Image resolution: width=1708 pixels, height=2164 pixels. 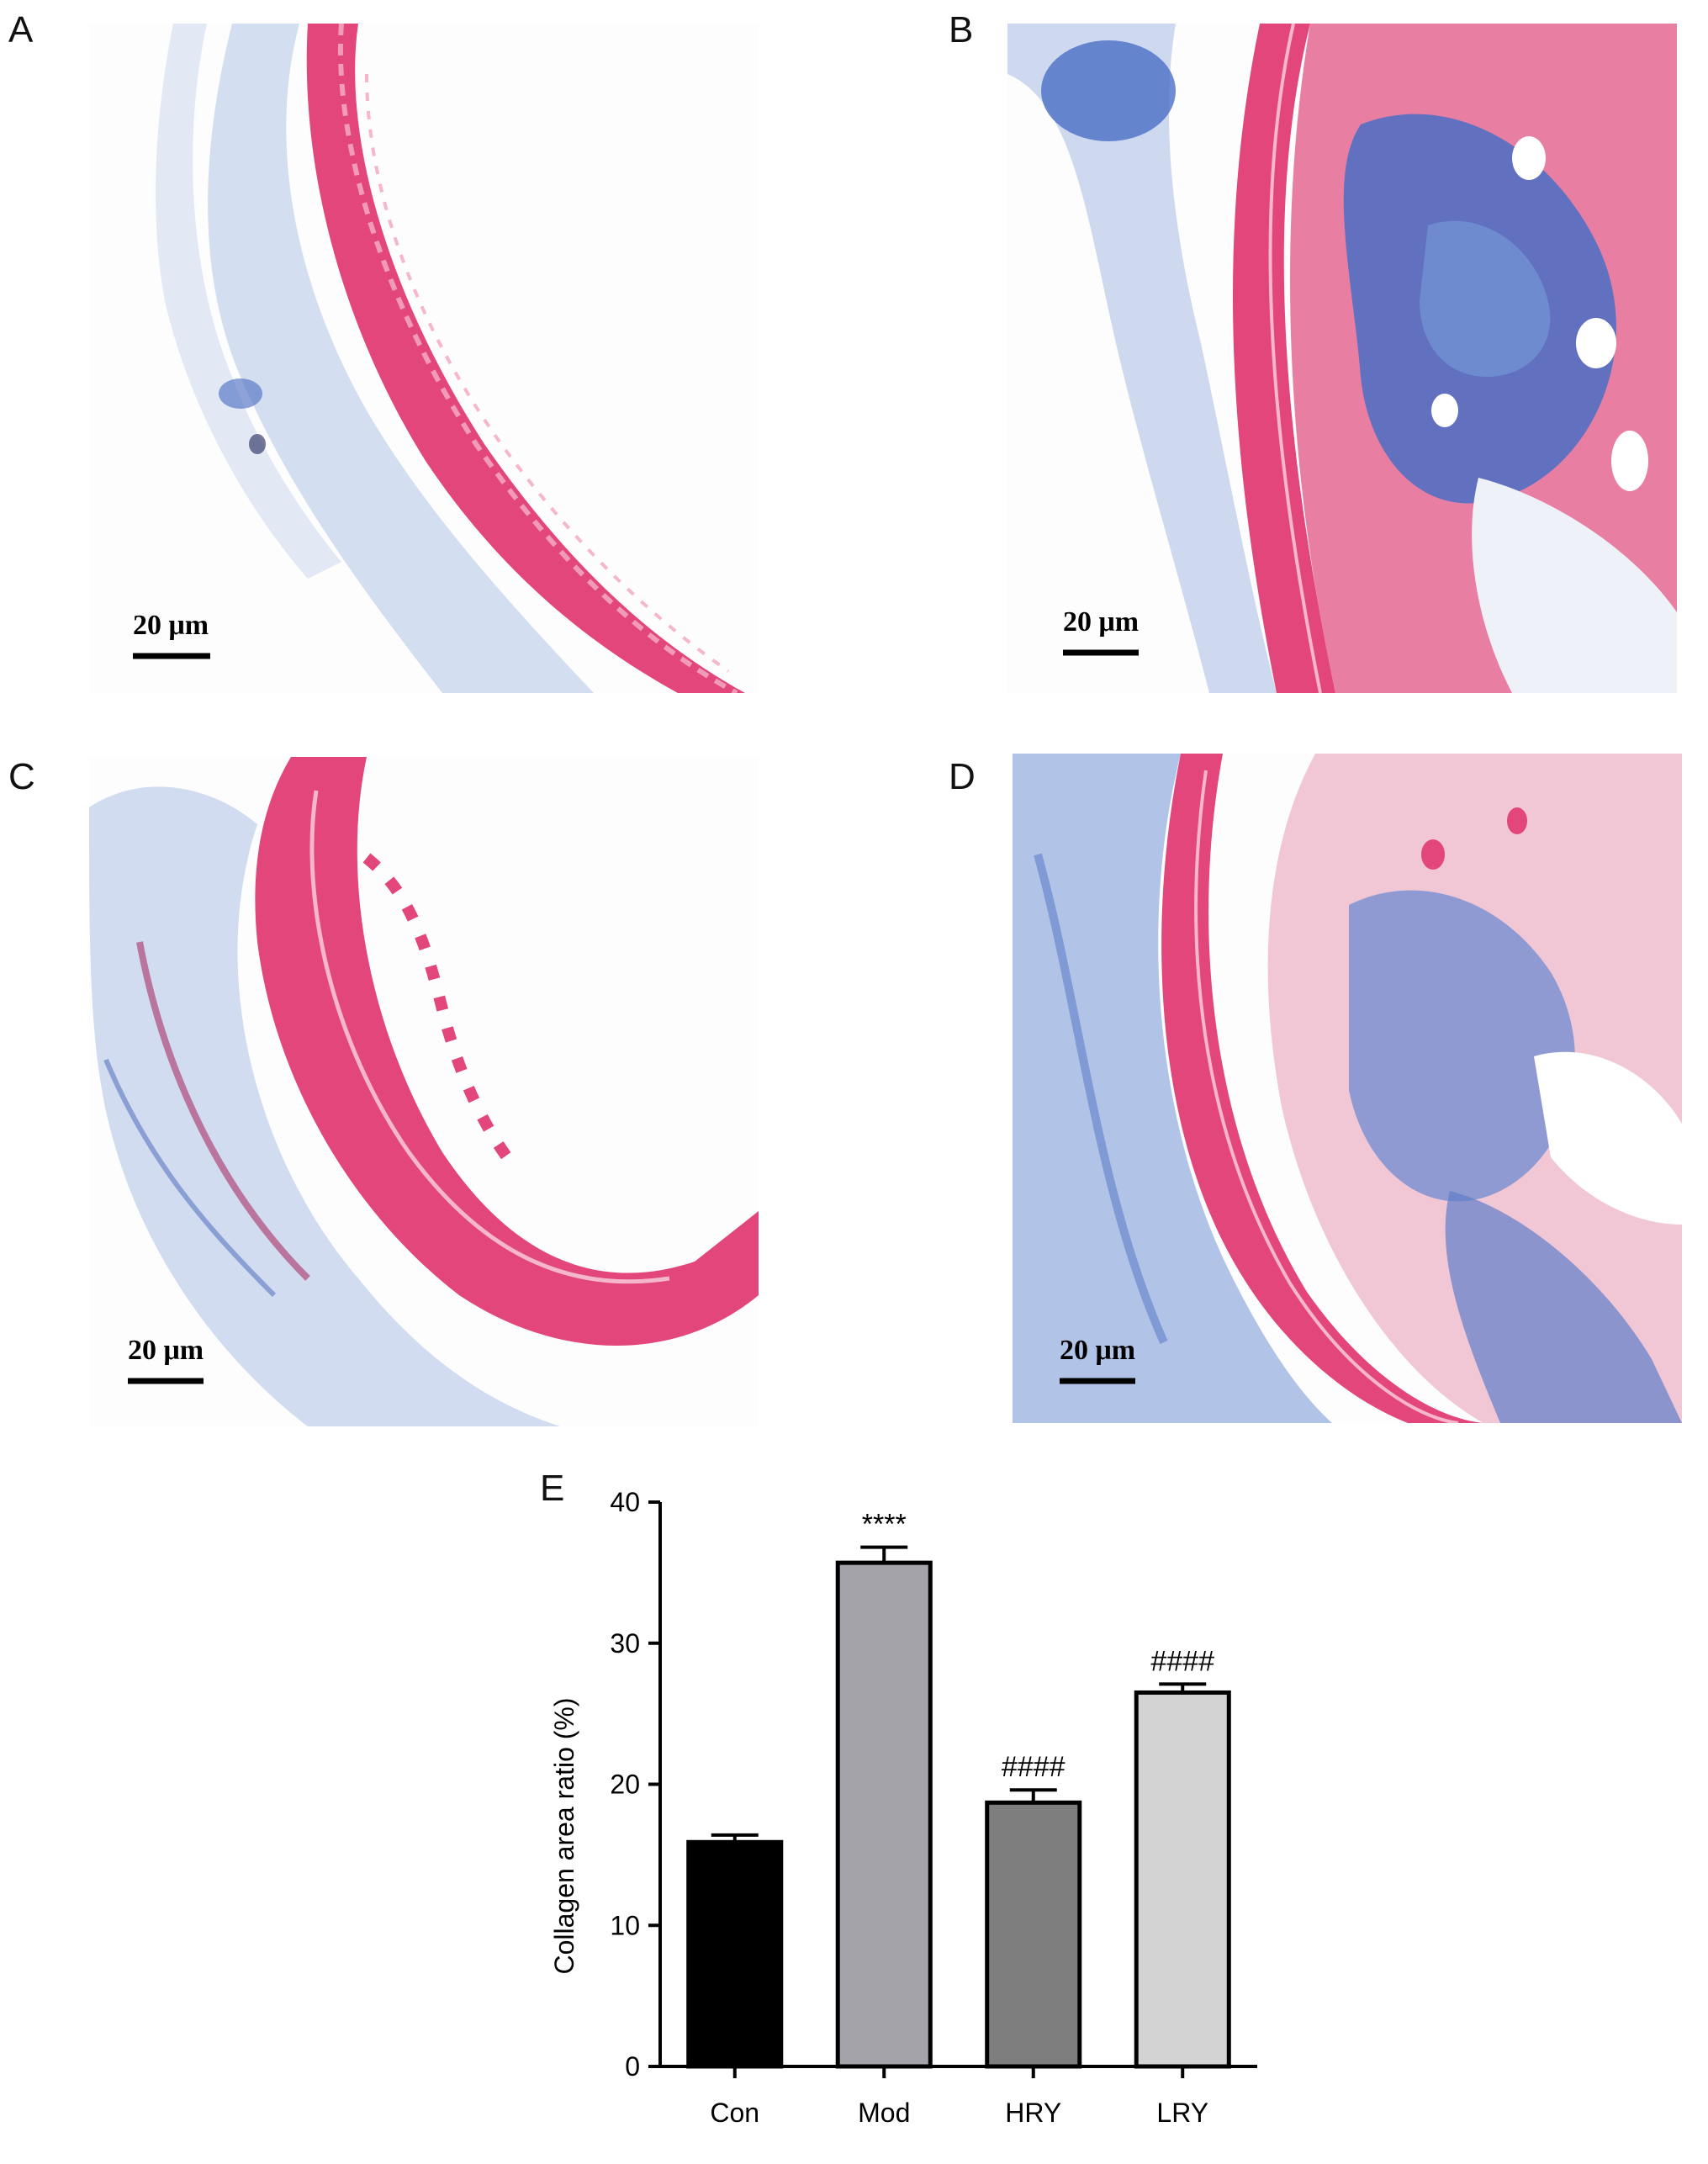 What do you see at coordinates (884, 1525) in the screenshot?
I see `significance-label-mod: ****` at bounding box center [884, 1525].